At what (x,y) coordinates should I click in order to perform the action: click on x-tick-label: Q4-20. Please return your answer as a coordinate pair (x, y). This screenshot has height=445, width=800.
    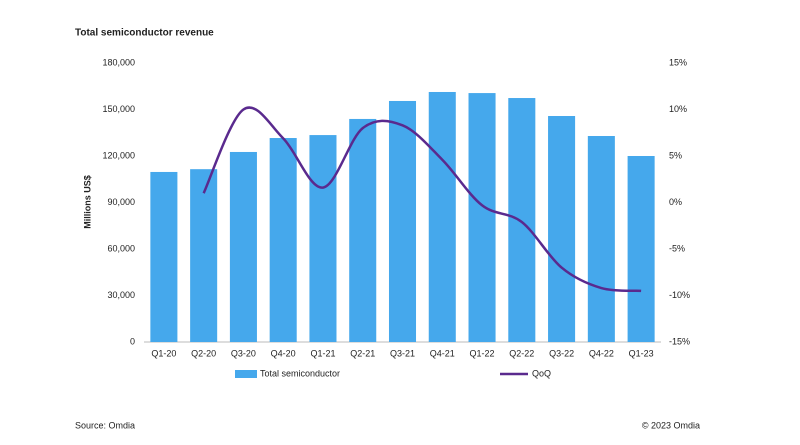
    Looking at the image, I should click on (283, 353).